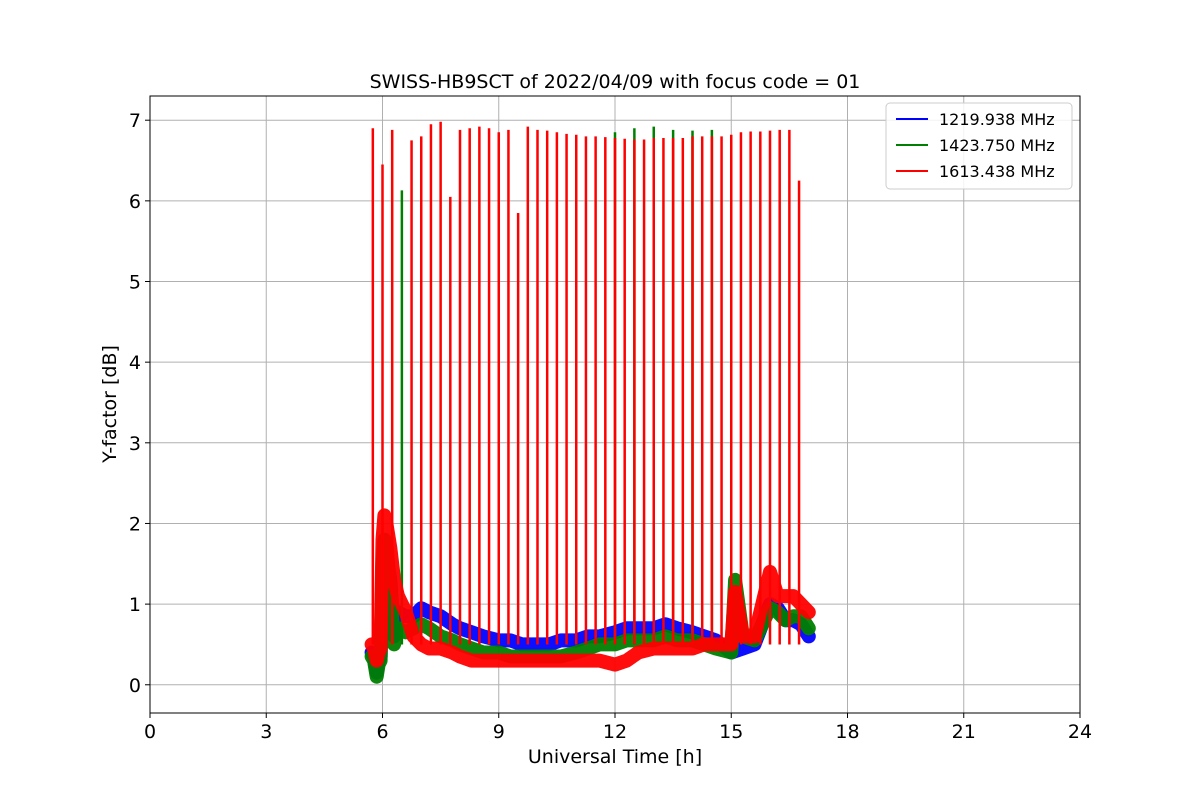 Image resolution: width=1200 pixels, height=800 pixels. I want to click on x-tick-label: 6, so click(382, 732).